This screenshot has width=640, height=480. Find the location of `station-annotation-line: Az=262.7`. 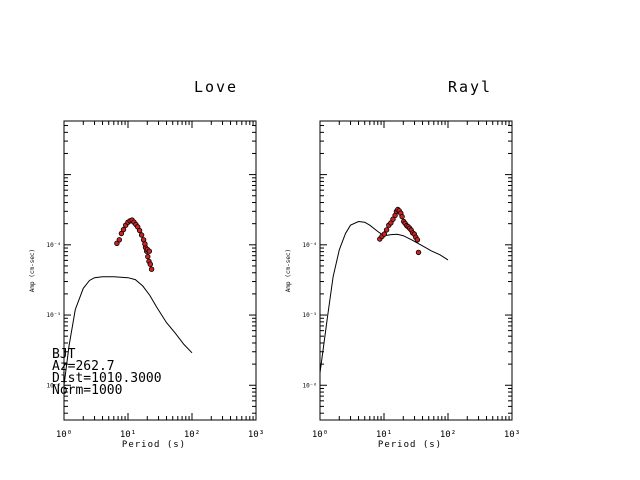

station-annotation-line: Az=262.7 is located at coordinates (83, 366).